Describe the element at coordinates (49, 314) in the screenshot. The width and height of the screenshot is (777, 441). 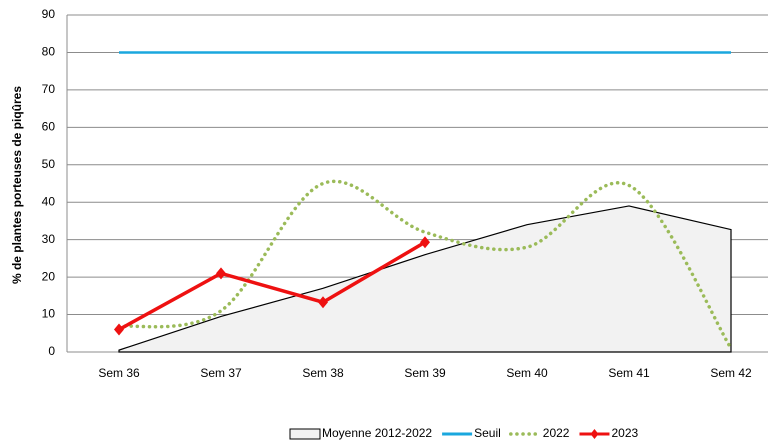
I see `y-tick-label: 10` at that location.